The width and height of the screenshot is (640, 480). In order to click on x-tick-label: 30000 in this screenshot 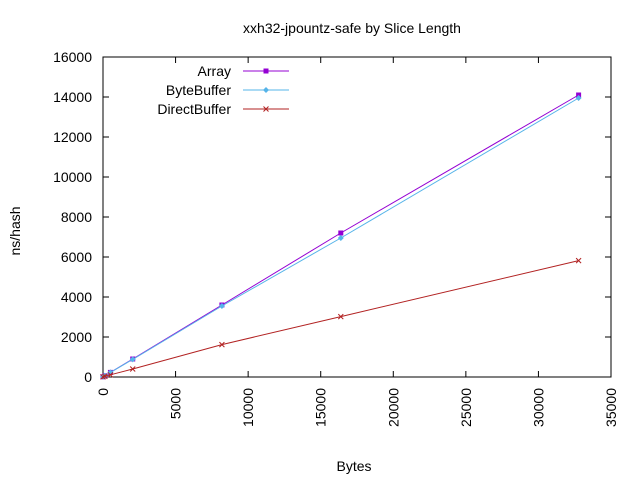, I will do `click(538, 407)`.